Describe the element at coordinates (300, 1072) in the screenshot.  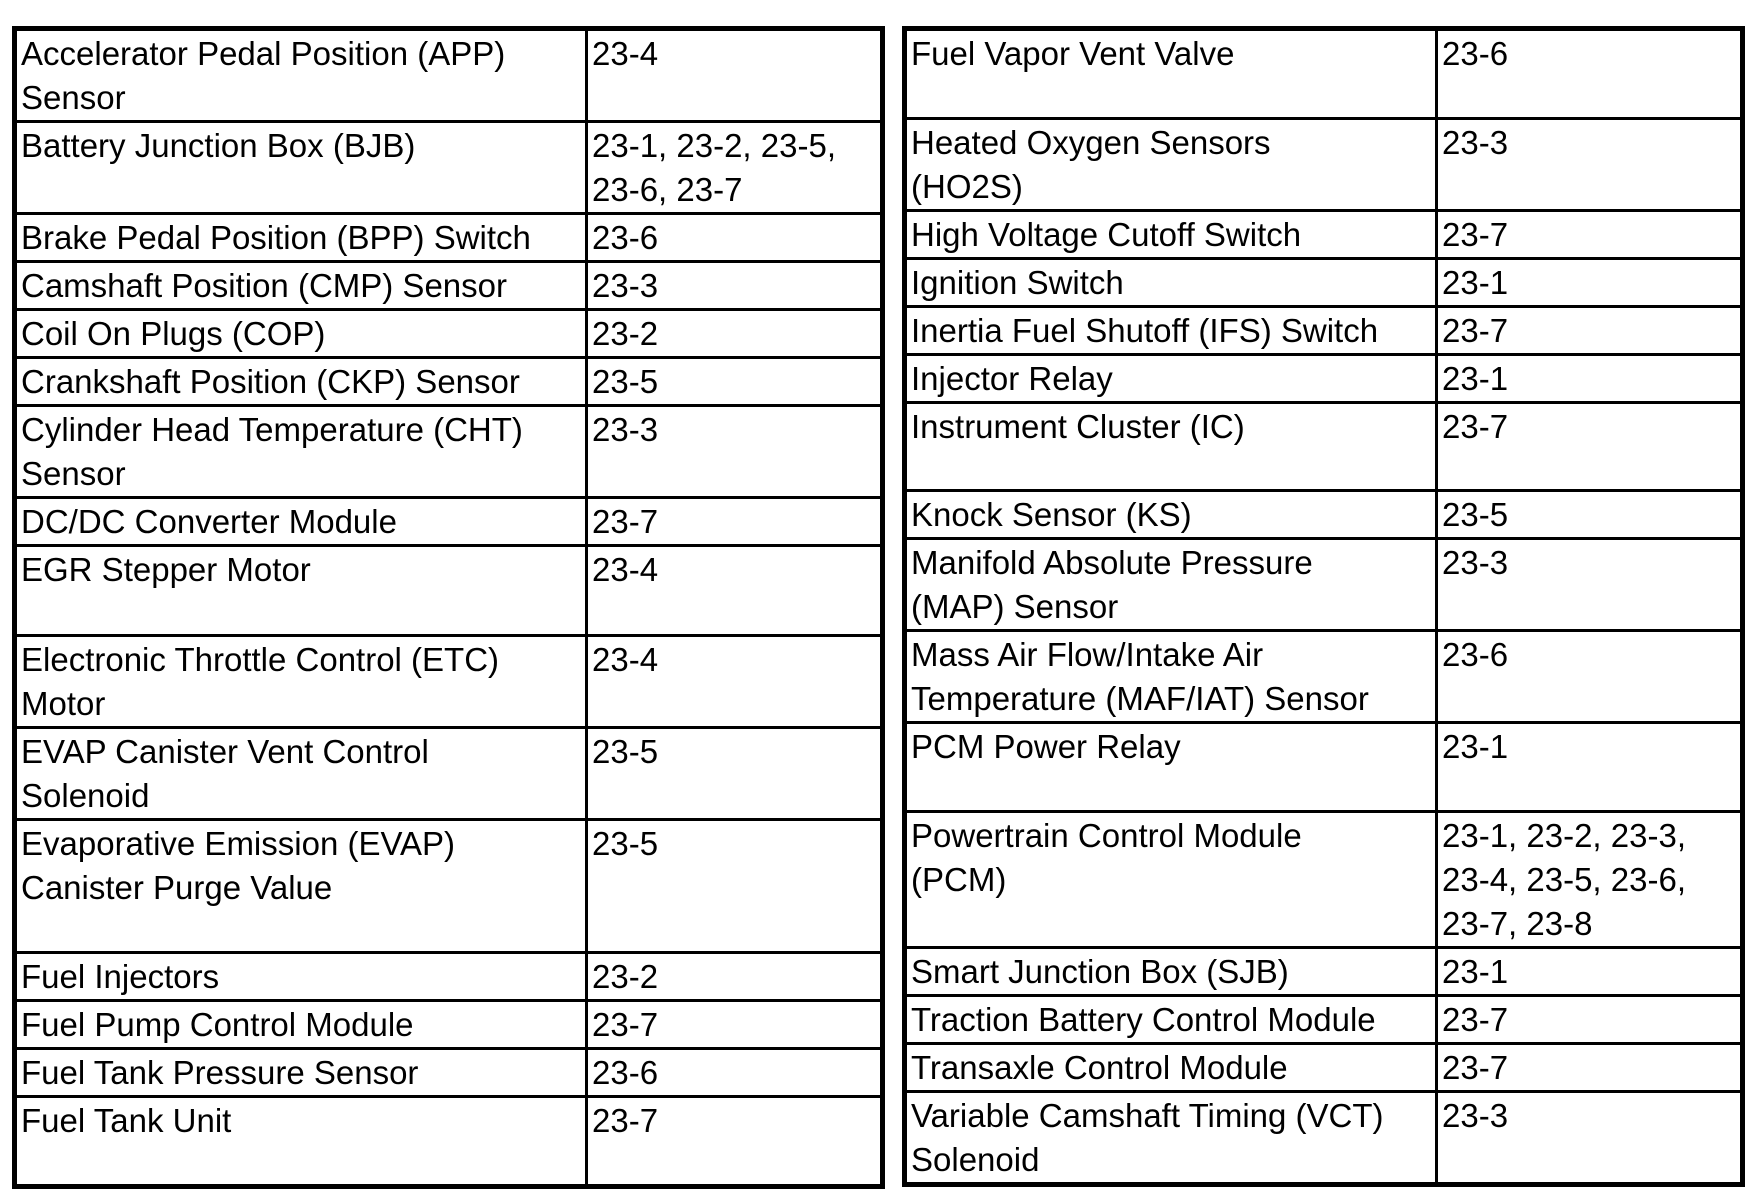
I see `component-name-cell: Fuel Tank Pressure Sensor` at that location.